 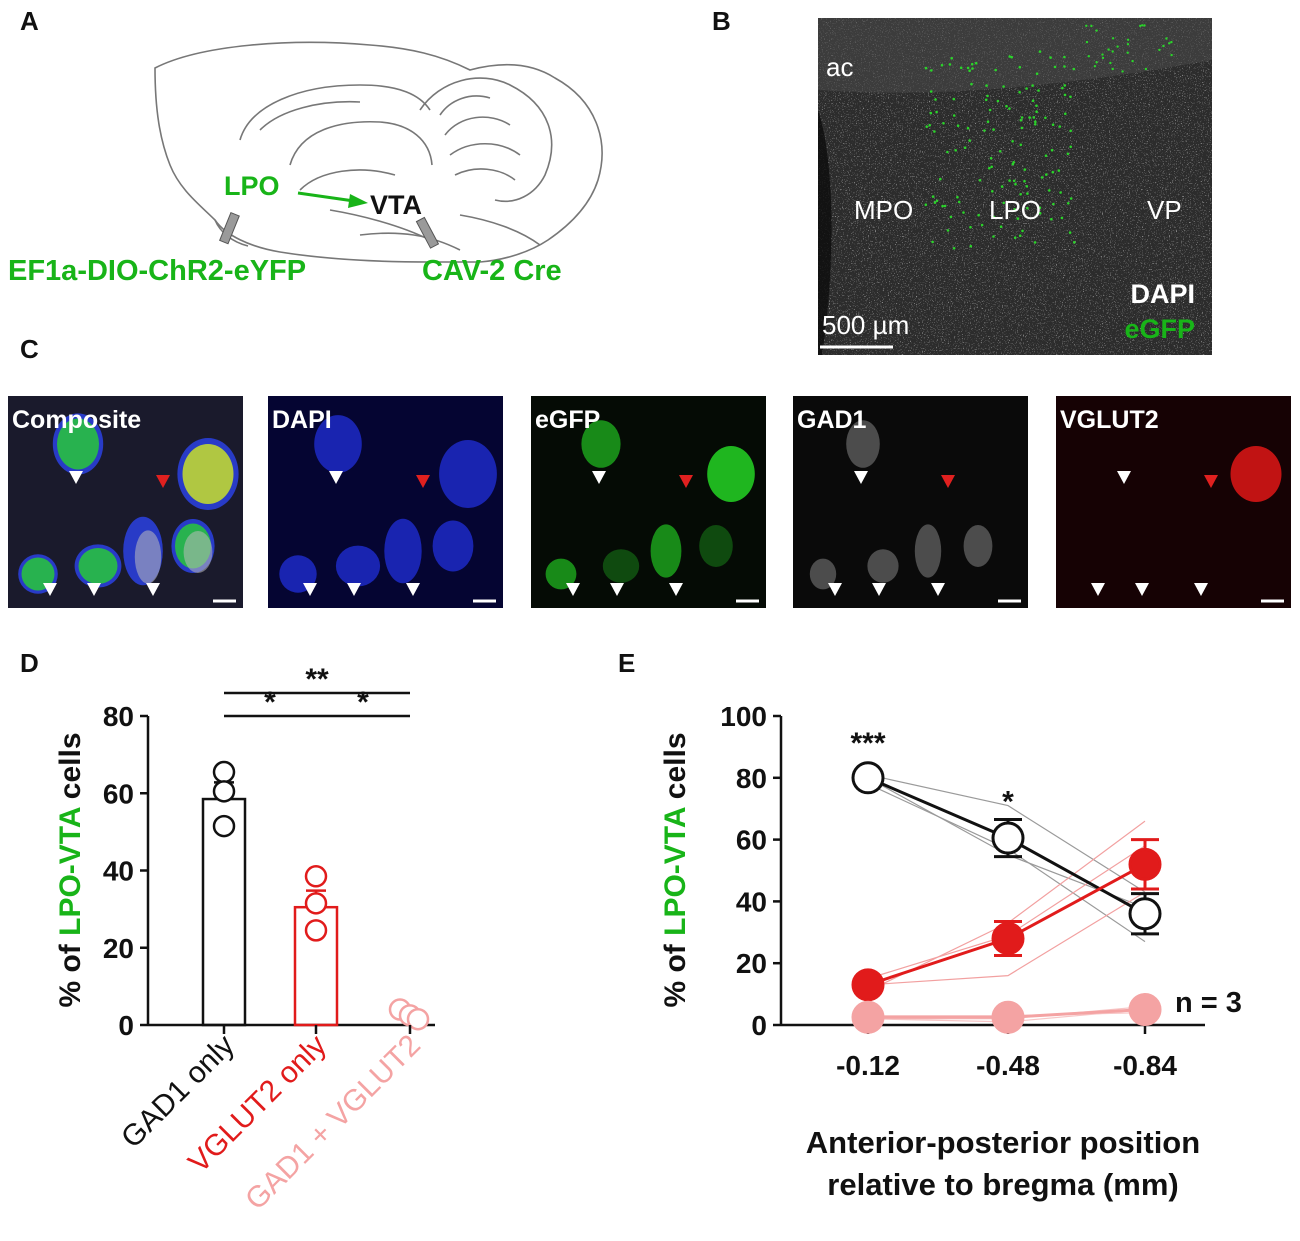 I want to click on projection-arrow-head, so click(x=358, y=201).